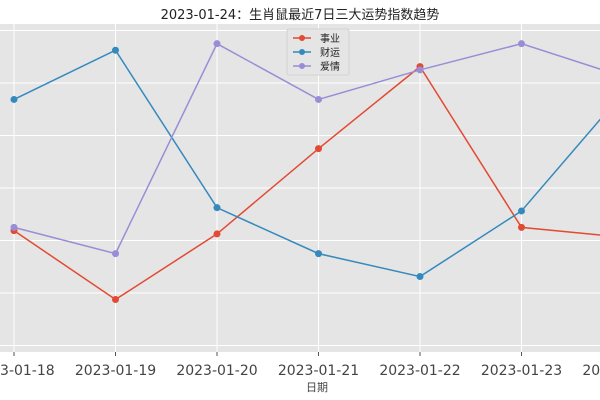 This screenshot has width=600, height=400. Describe the element at coordinates (317, 387) in the screenshot. I see `x-axis-label: 日期` at that location.